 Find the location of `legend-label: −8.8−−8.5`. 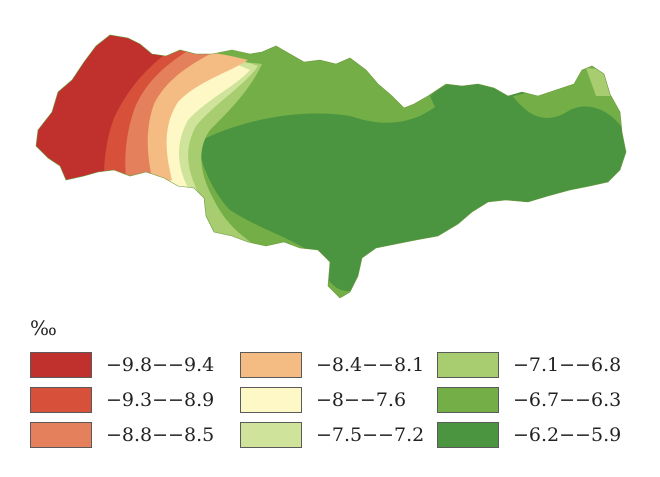

legend-label: −8.8−−8.5 is located at coordinates (160, 435).